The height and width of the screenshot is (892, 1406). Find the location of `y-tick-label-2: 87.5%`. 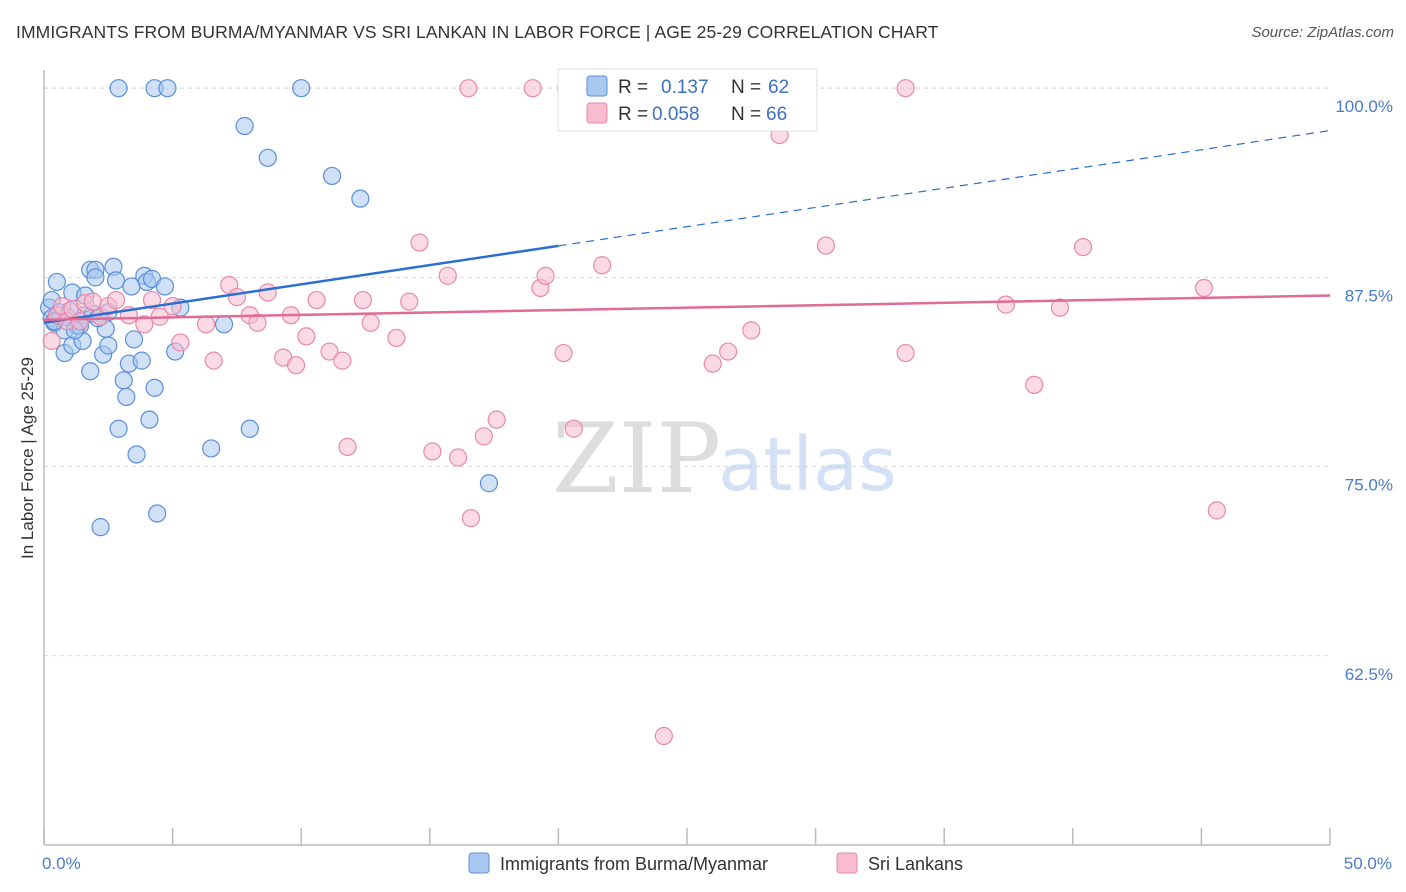

y-tick-label-2: 87.5% is located at coordinates (1369, 295).